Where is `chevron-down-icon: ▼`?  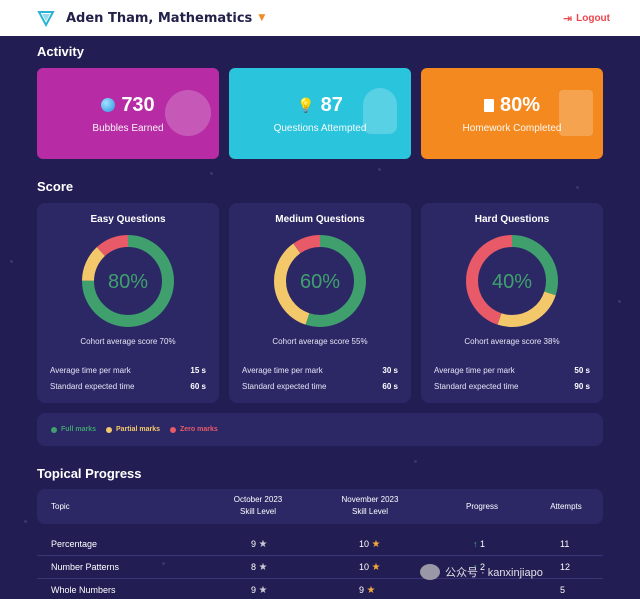
chevron-down-icon: ▼ is located at coordinates (262, 18).